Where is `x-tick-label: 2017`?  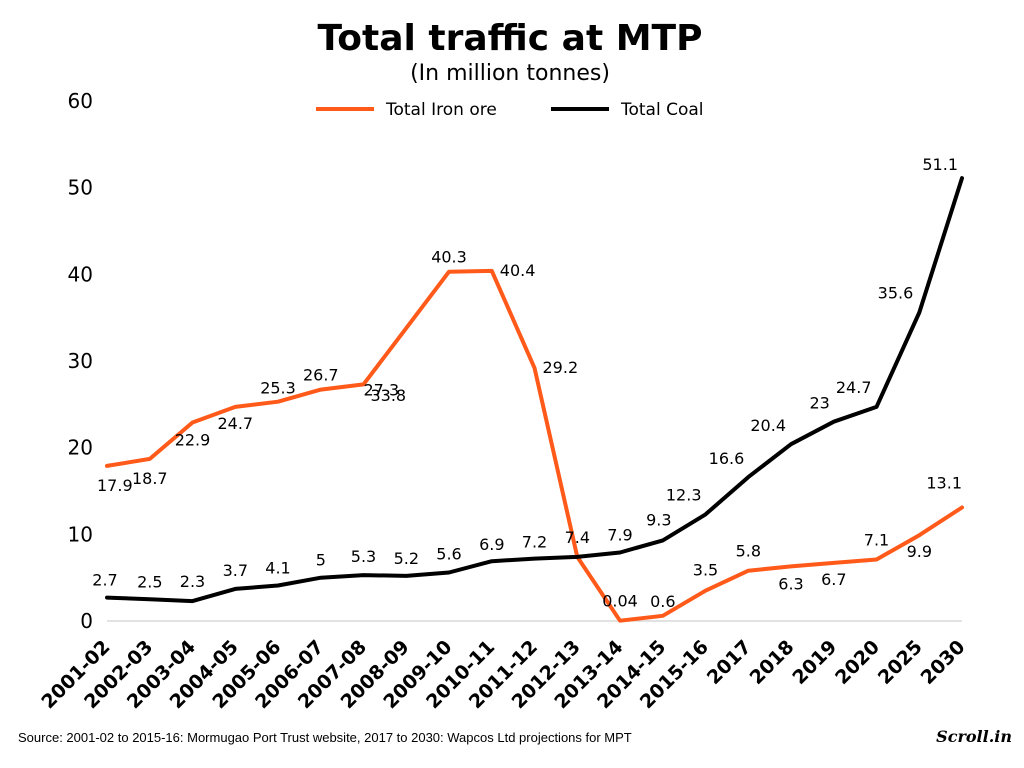 x-tick-label: 2017 is located at coordinates (729, 662).